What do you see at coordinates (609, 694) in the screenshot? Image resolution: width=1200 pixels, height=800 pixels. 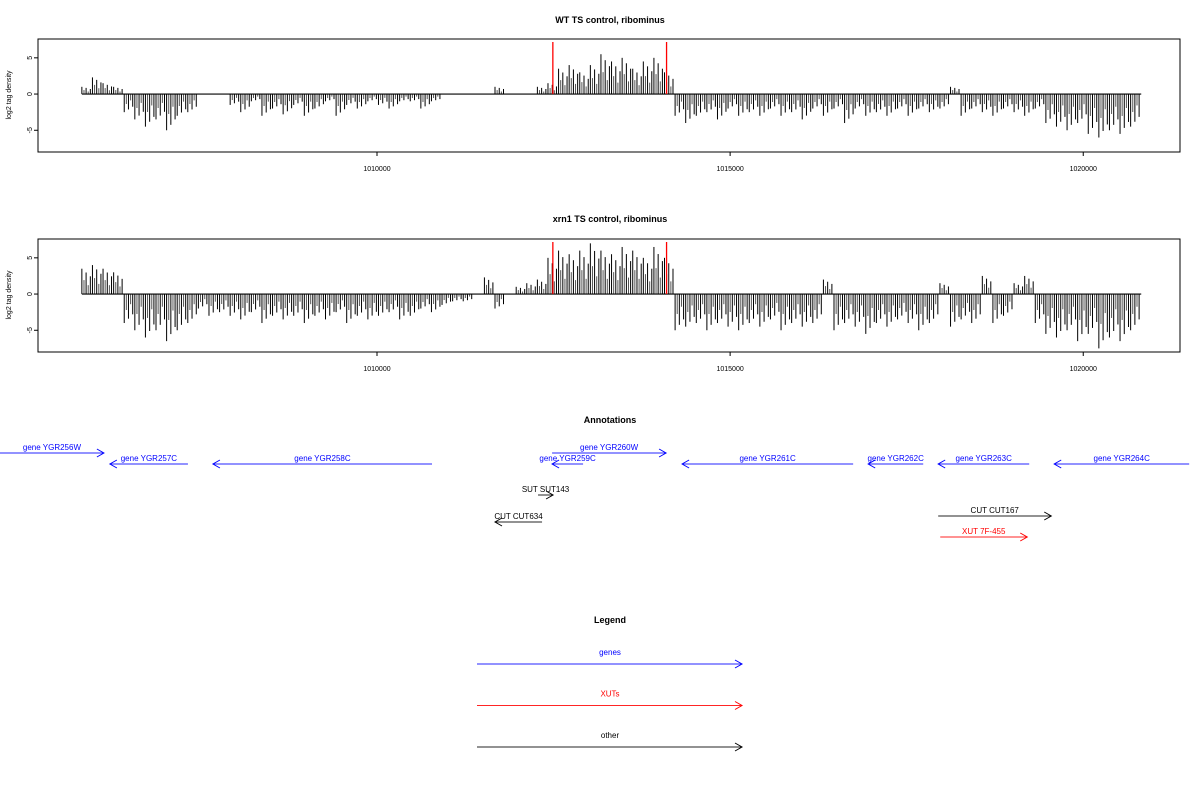 I see `legend-label: XUTs` at bounding box center [609, 694].